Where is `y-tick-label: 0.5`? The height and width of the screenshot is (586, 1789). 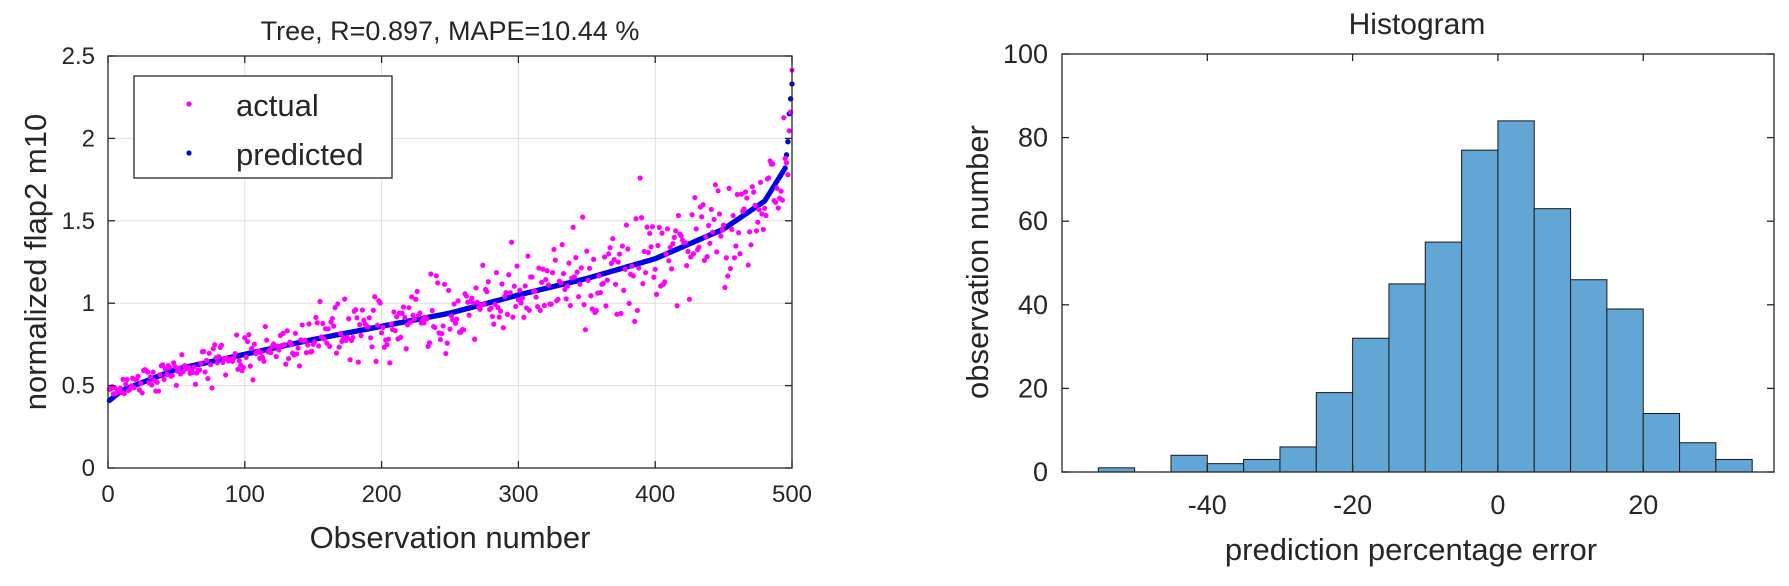 y-tick-label: 0.5 is located at coordinates (78, 386).